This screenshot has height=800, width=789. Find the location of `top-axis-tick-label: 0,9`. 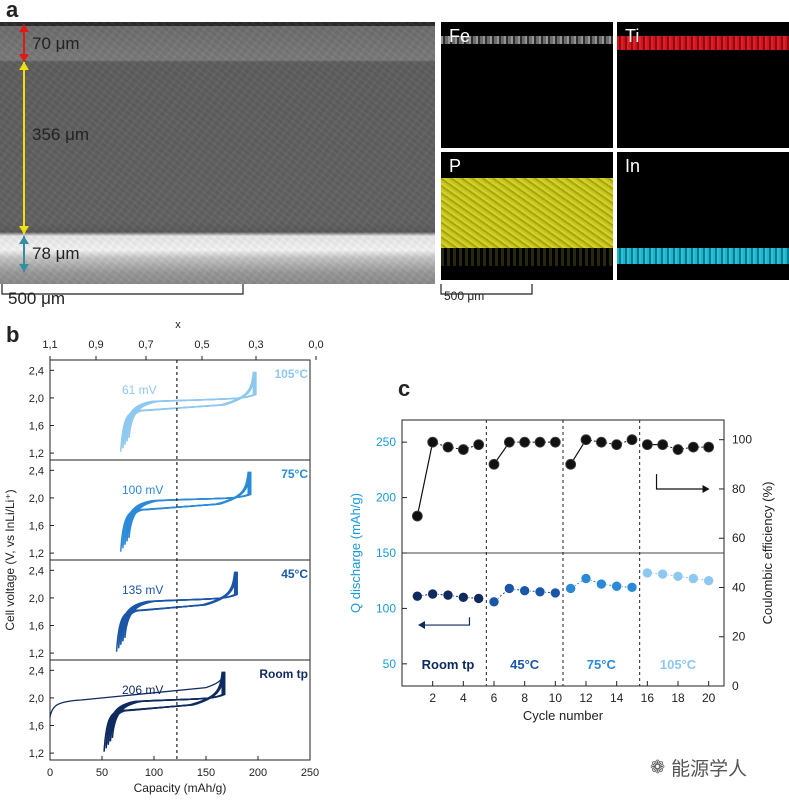

top-axis-tick-label: 0,9 is located at coordinates (95, 345).